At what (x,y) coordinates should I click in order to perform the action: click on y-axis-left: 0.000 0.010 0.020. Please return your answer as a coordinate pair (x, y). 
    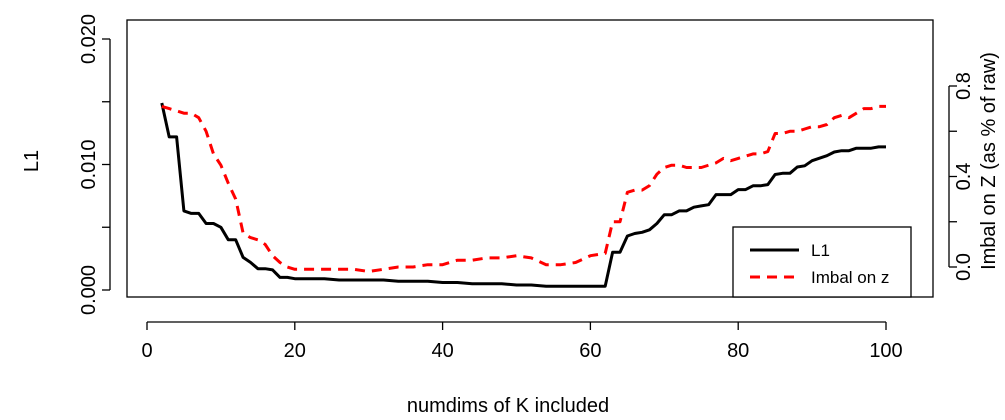
    Looking at the image, I should click on (94, 164).